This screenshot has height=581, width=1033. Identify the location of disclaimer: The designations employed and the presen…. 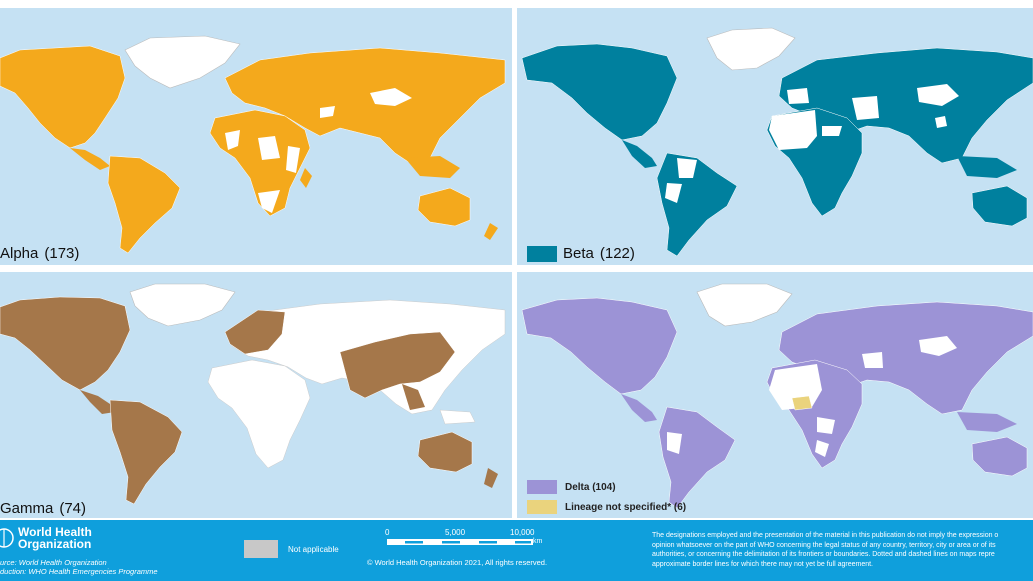
(842, 550).